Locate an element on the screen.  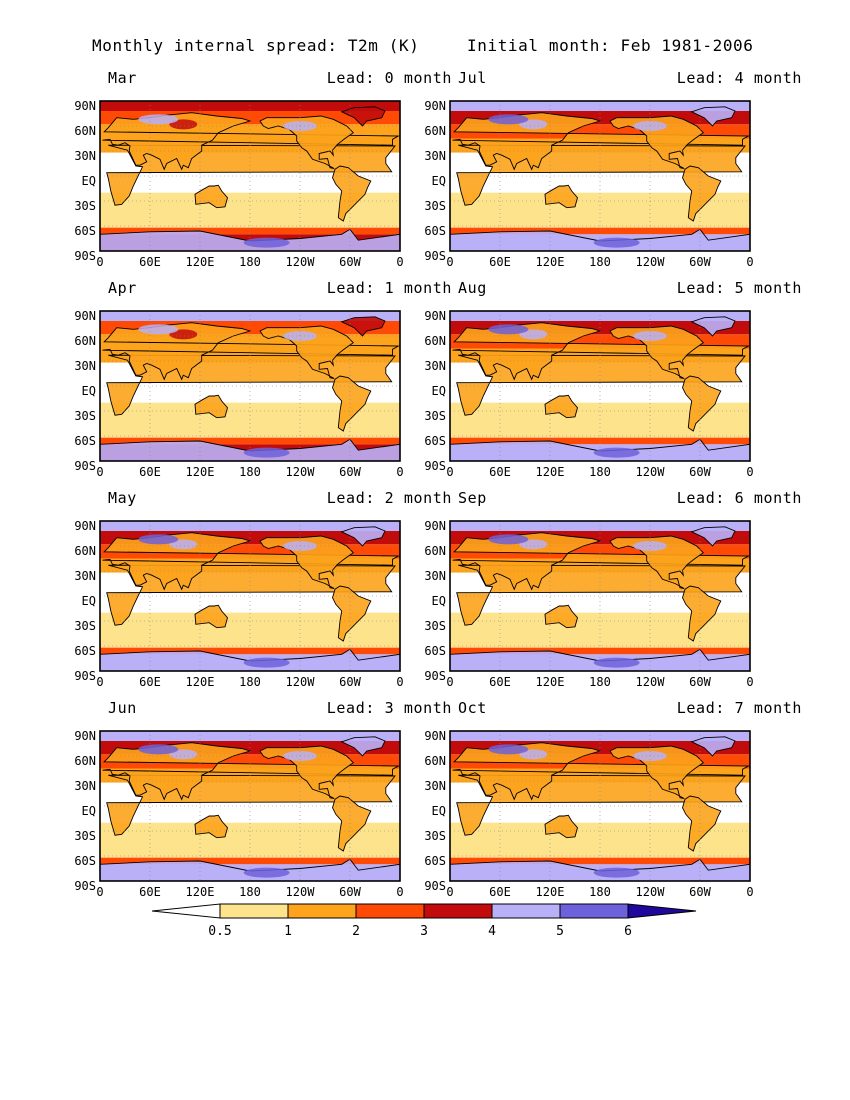
panel-lead-label: Lead: 4 month is located at coordinates (739, 78).